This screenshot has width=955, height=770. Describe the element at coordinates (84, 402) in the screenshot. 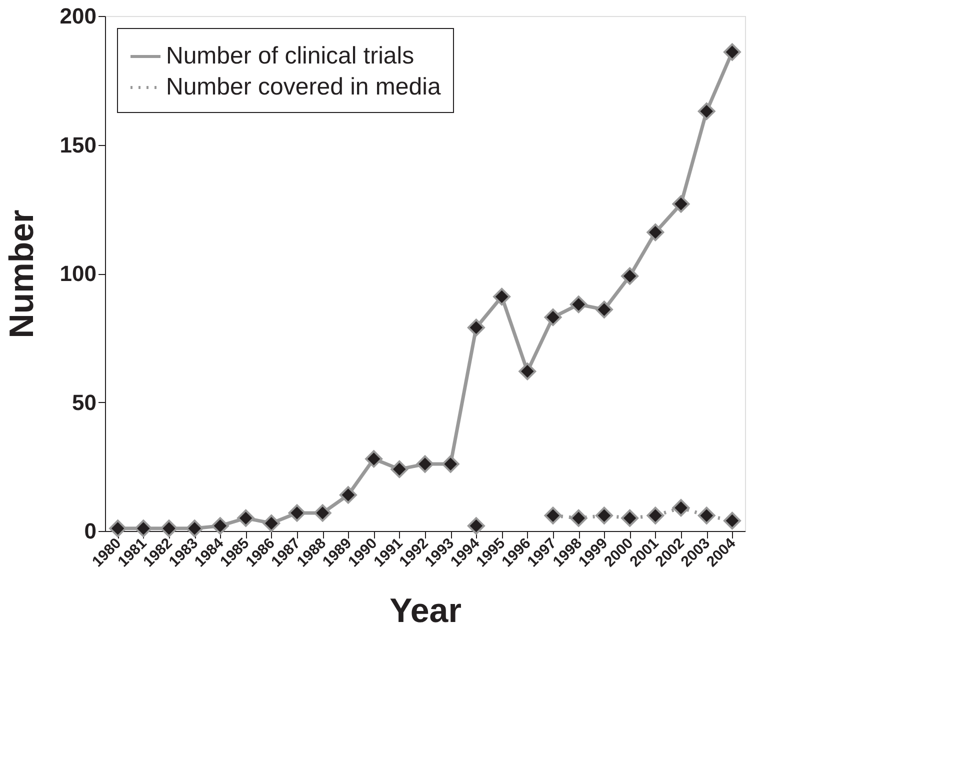

I see `y-tick-label: 50` at that location.